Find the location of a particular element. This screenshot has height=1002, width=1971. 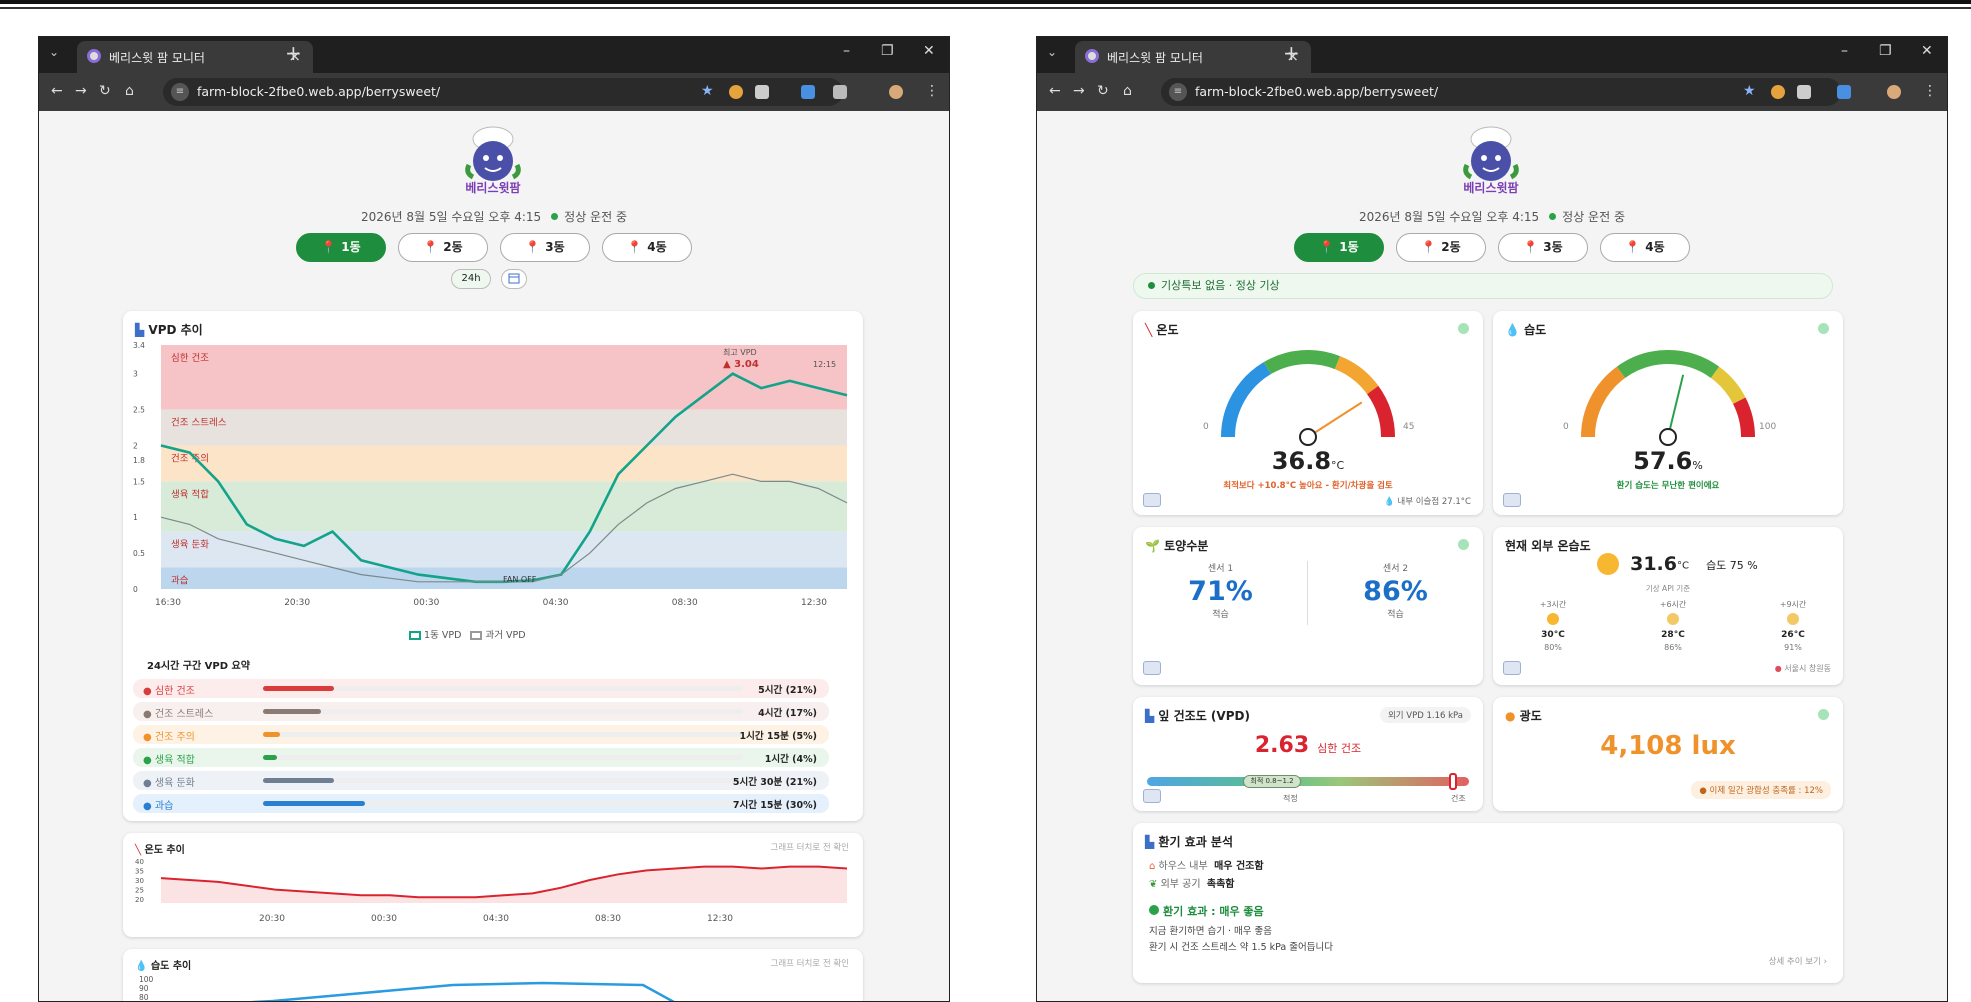

summary-bar is located at coordinates (299, 780).